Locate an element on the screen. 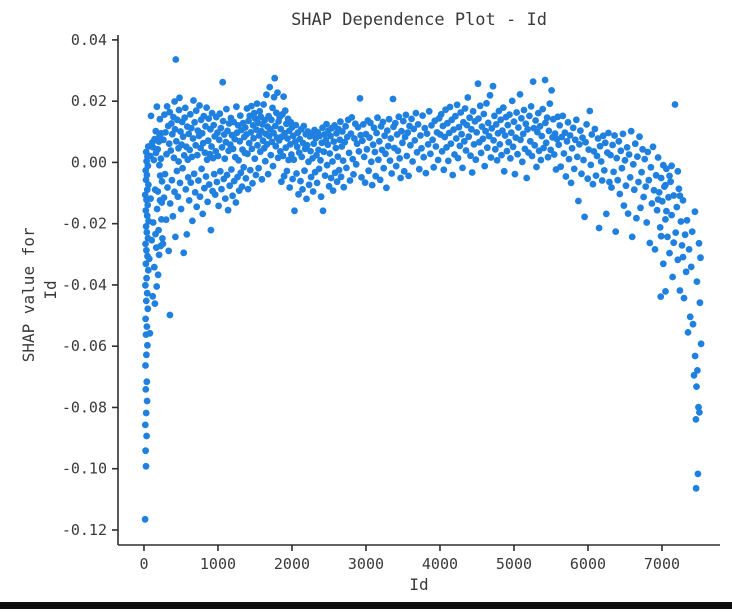 The height and width of the screenshot is (612, 732). y-tick-label: -0.06 is located at coordinates (84, 346).